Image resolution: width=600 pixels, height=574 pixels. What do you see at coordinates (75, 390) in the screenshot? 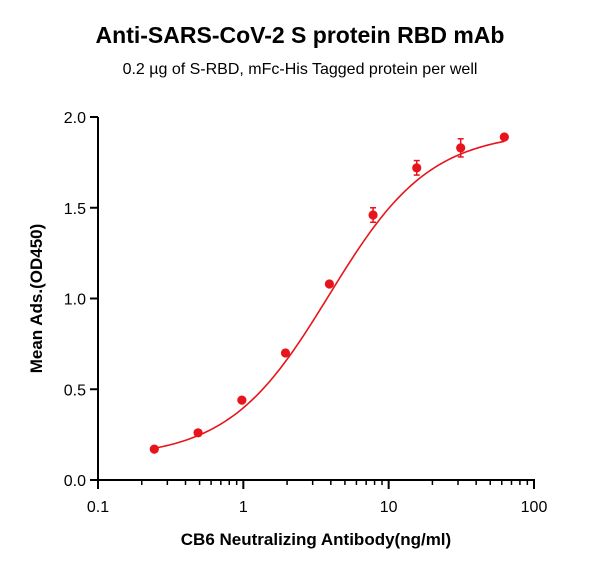
I see `y-tick-label: 0.5` at bounding box center [75, 390].